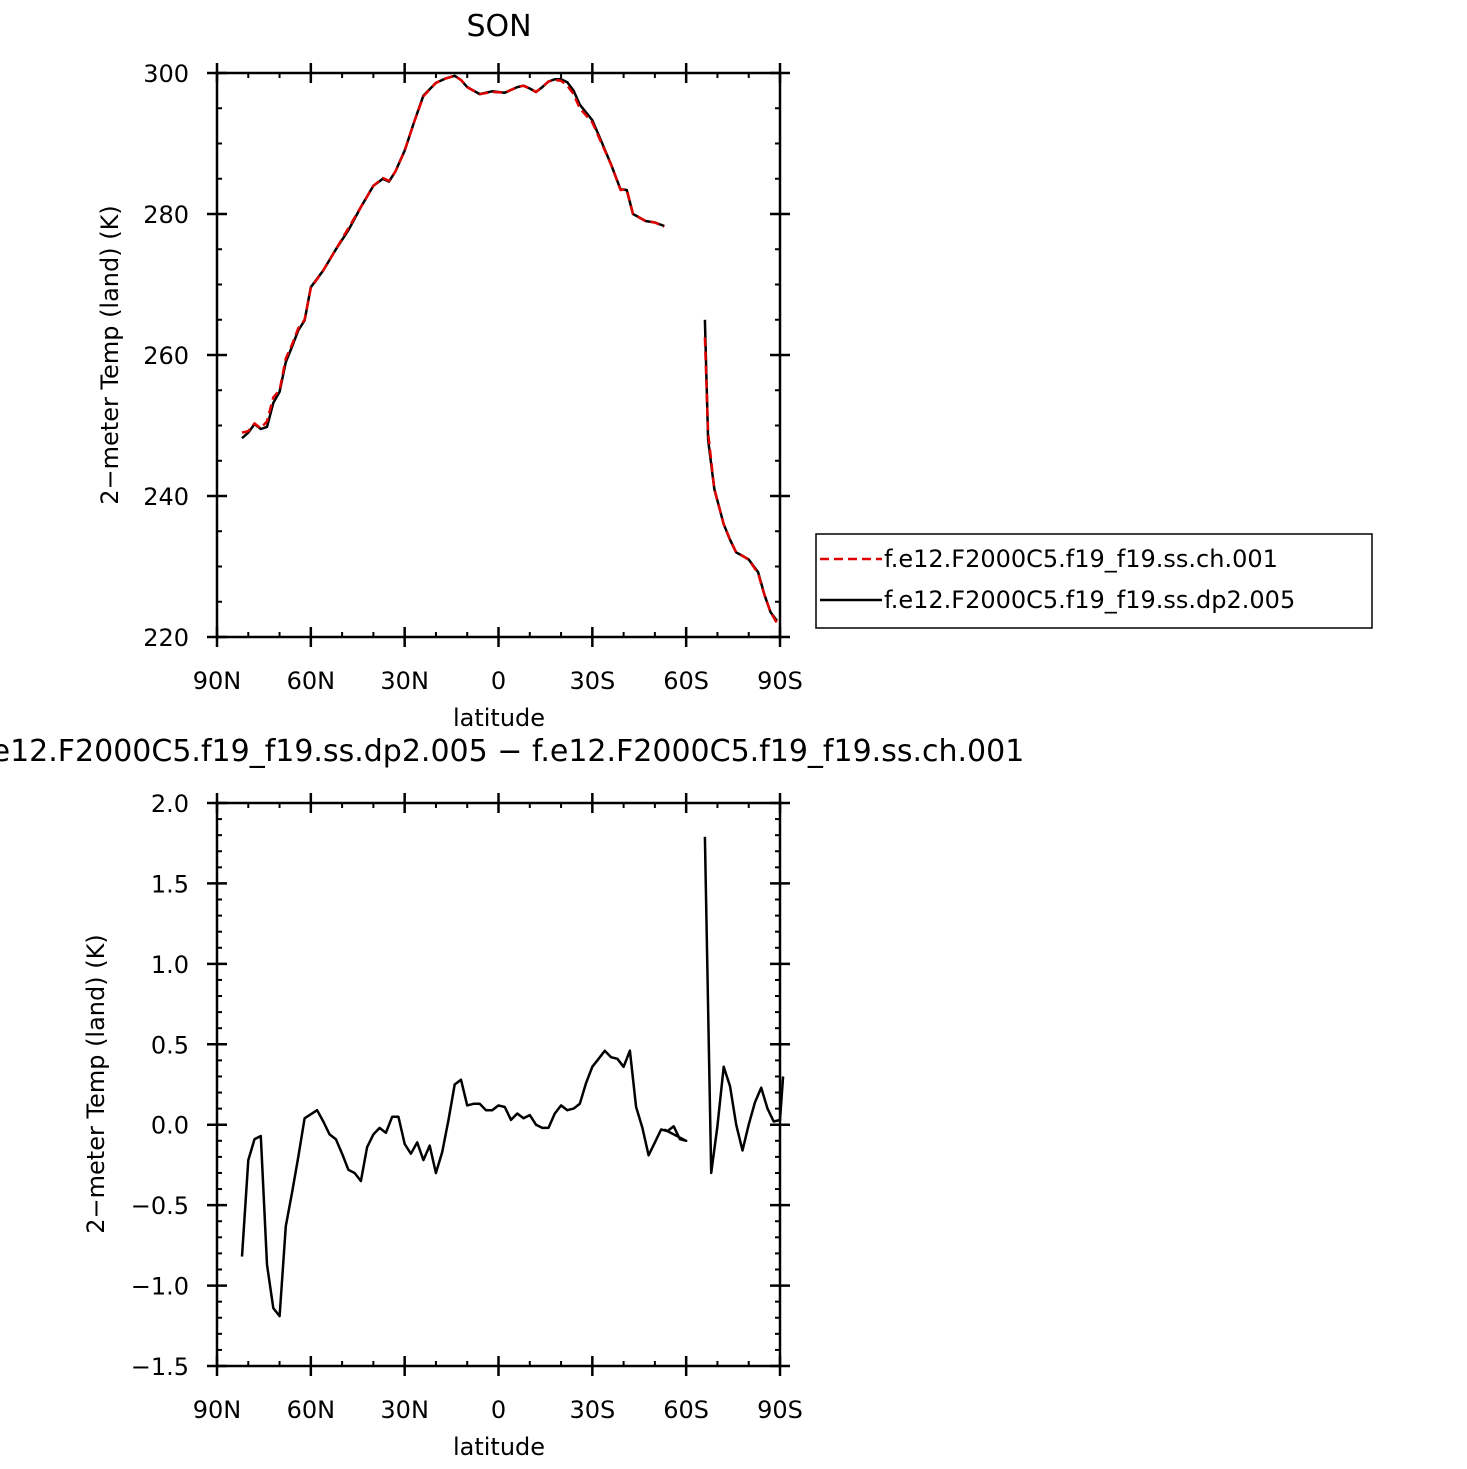  What do you see at coordinates (592, 1410) in the screenshot?
I see `bottom-x-tick-label: 30S` at bounding box center [592, 1410].